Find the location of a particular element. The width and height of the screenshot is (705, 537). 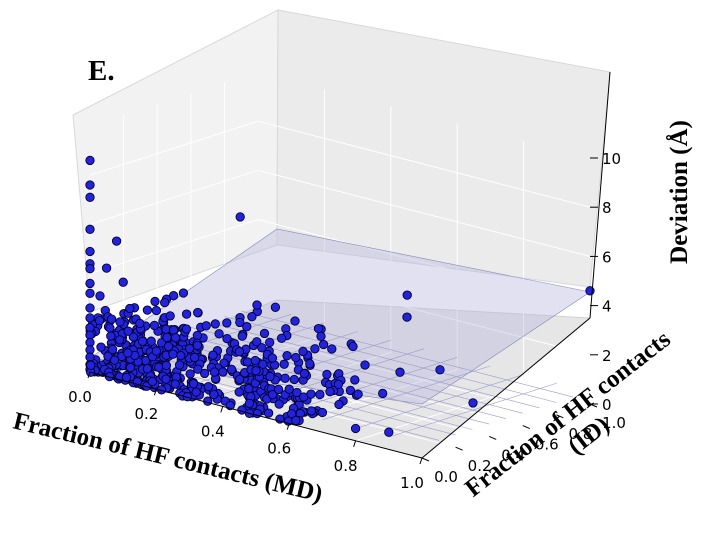

y-tick-label: 0.0 is located at coordinates (446, 477).